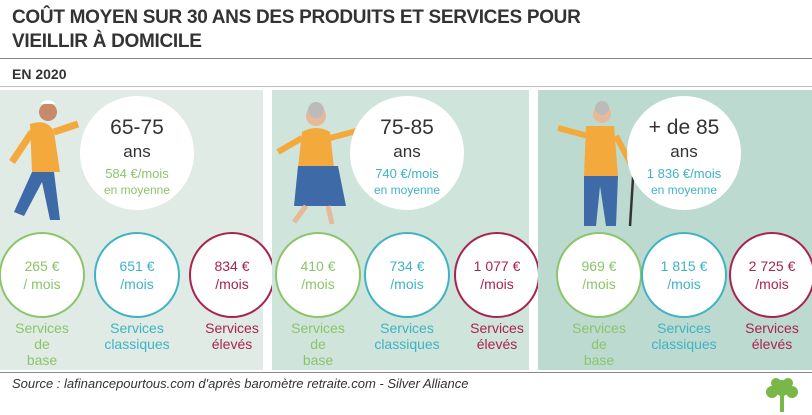 The width and height of the screenshot is (812, 415). What do you see at coordinates (42, 284) in the screenshot?
I see `cost-unit: / mois` at bounding box center [42, 284].